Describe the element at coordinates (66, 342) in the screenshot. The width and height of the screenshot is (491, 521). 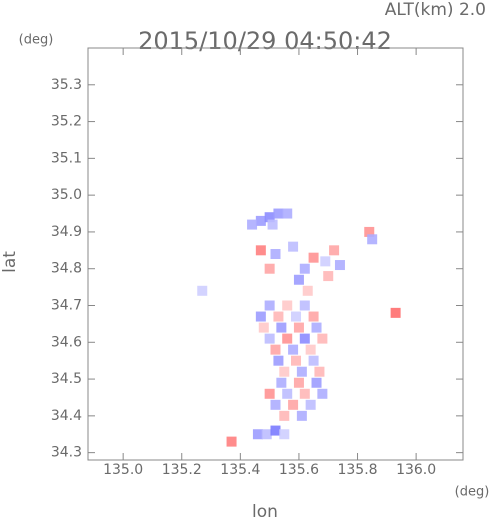
I see `y-tick-label: 34.6` at that location.